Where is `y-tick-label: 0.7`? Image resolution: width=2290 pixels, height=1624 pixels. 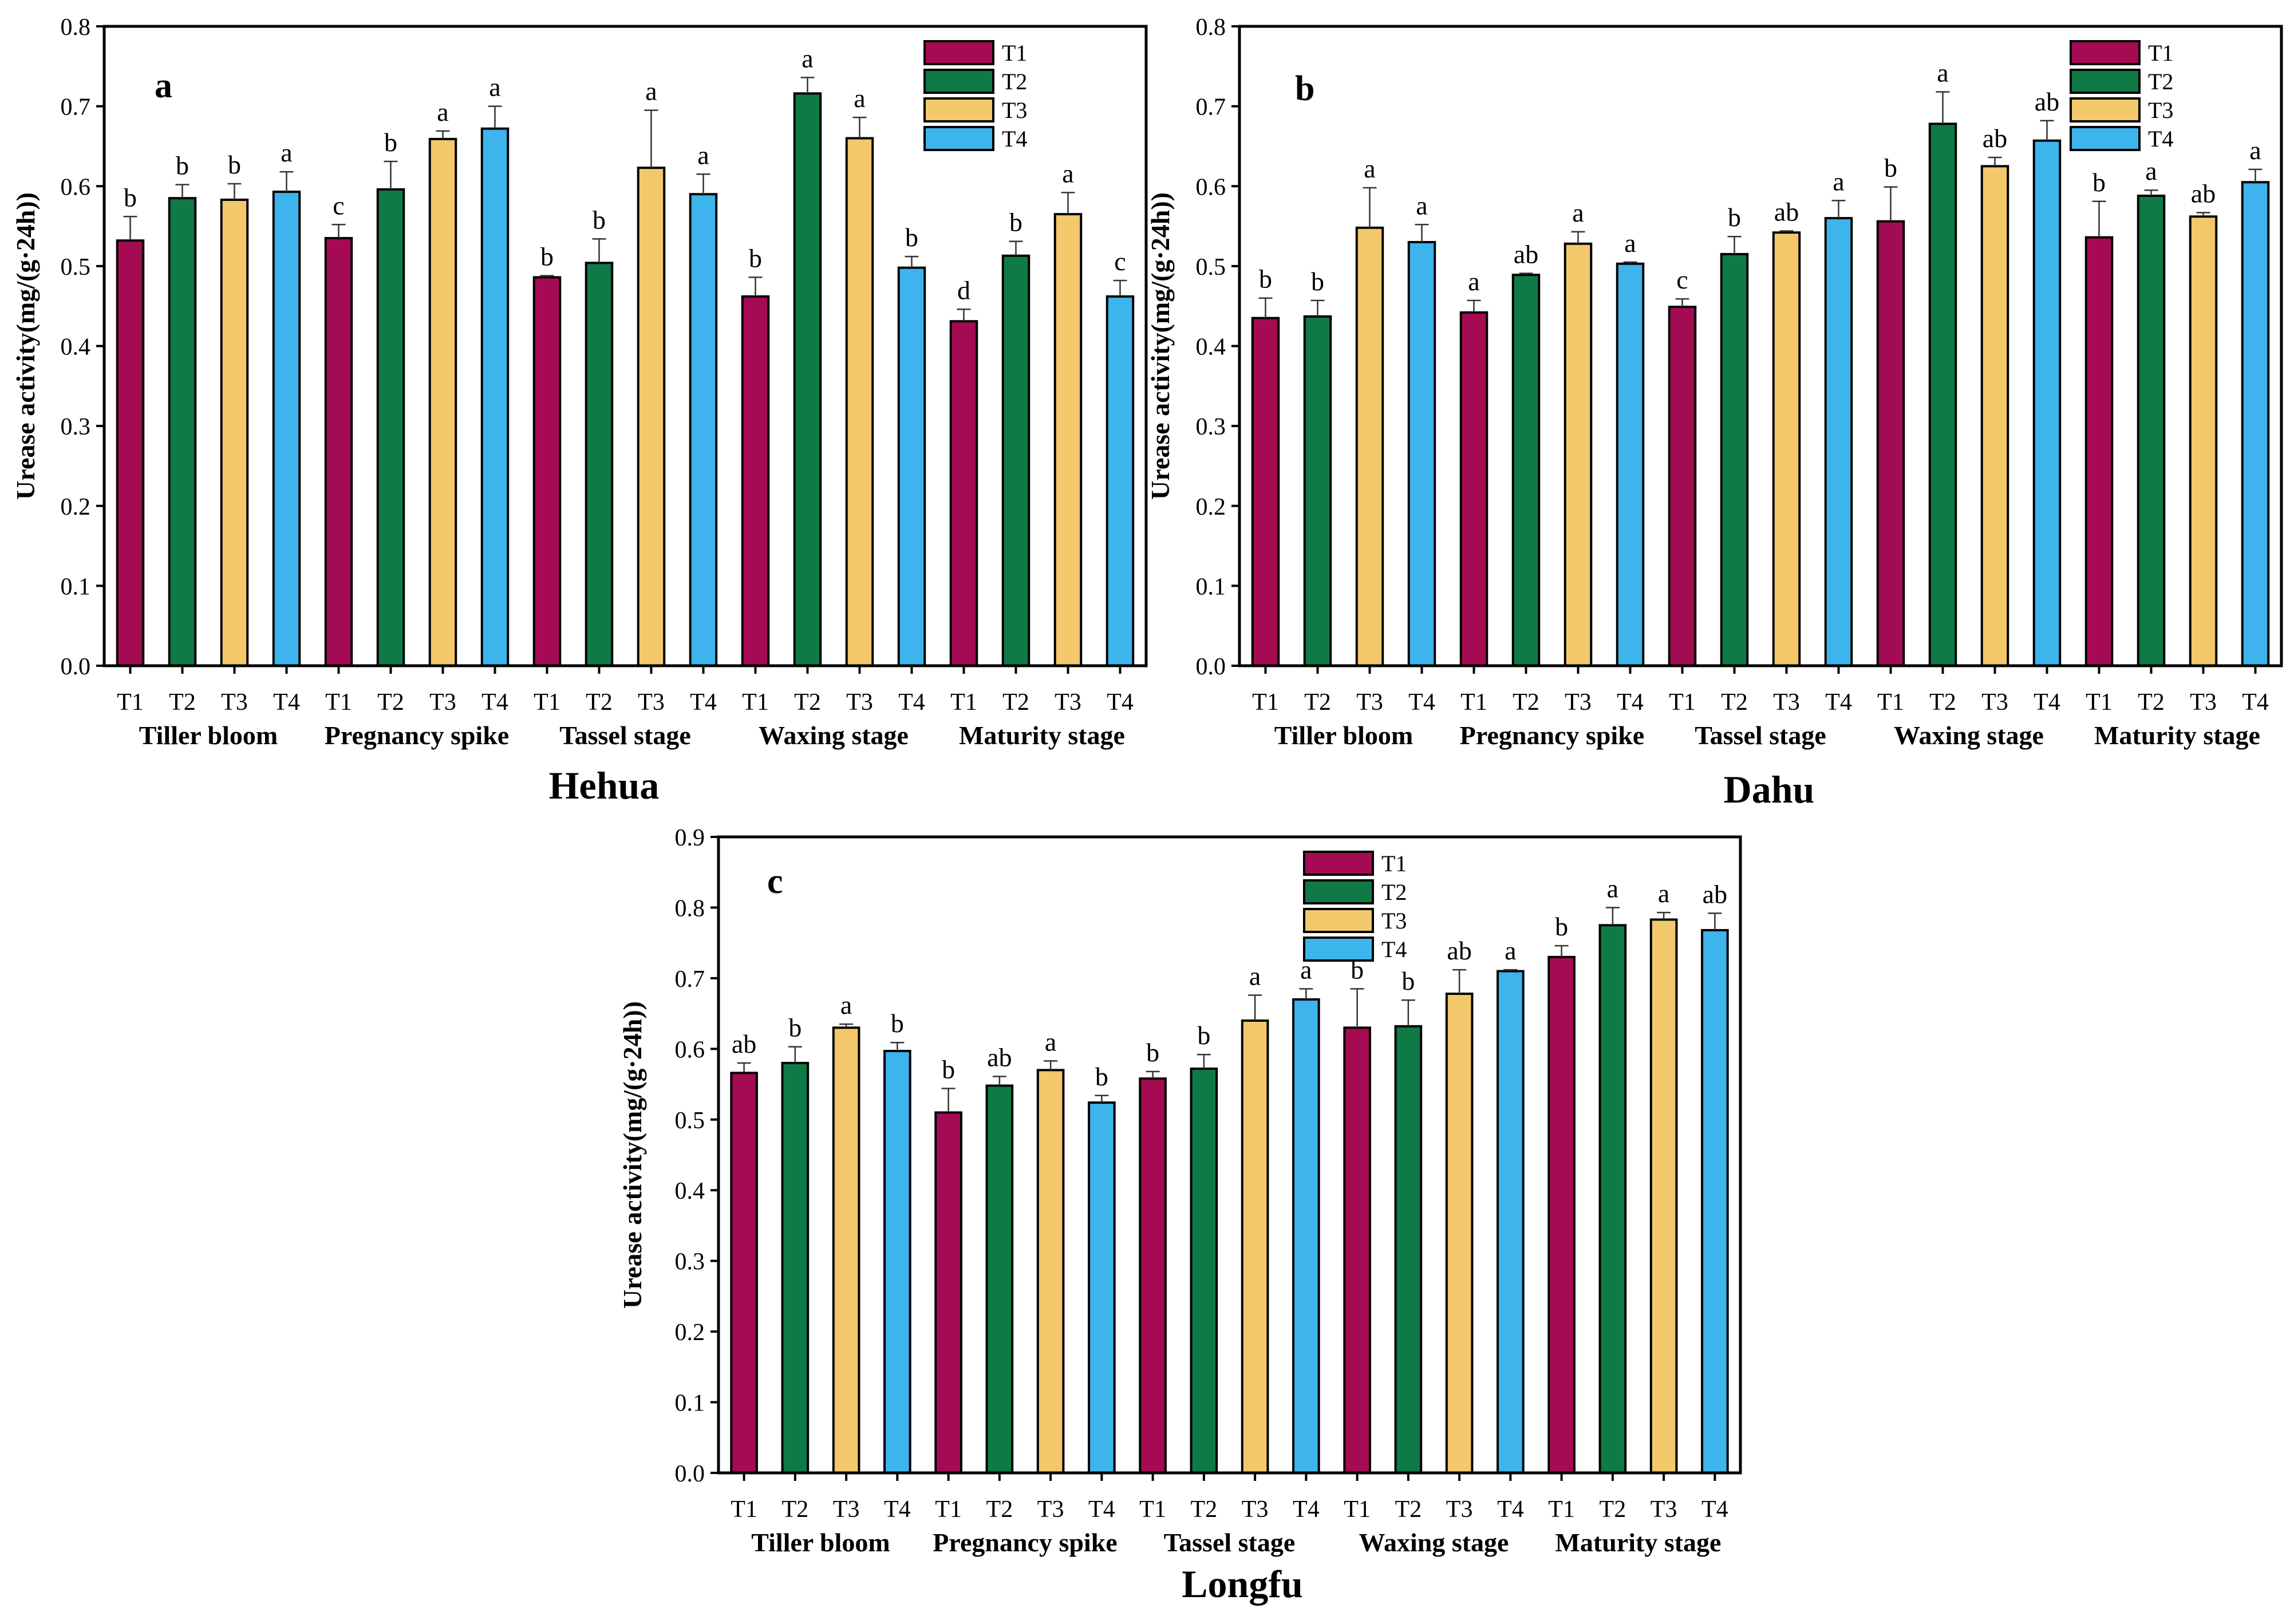
y-tick-label: 0.7 is located at coordinates (690, 979).